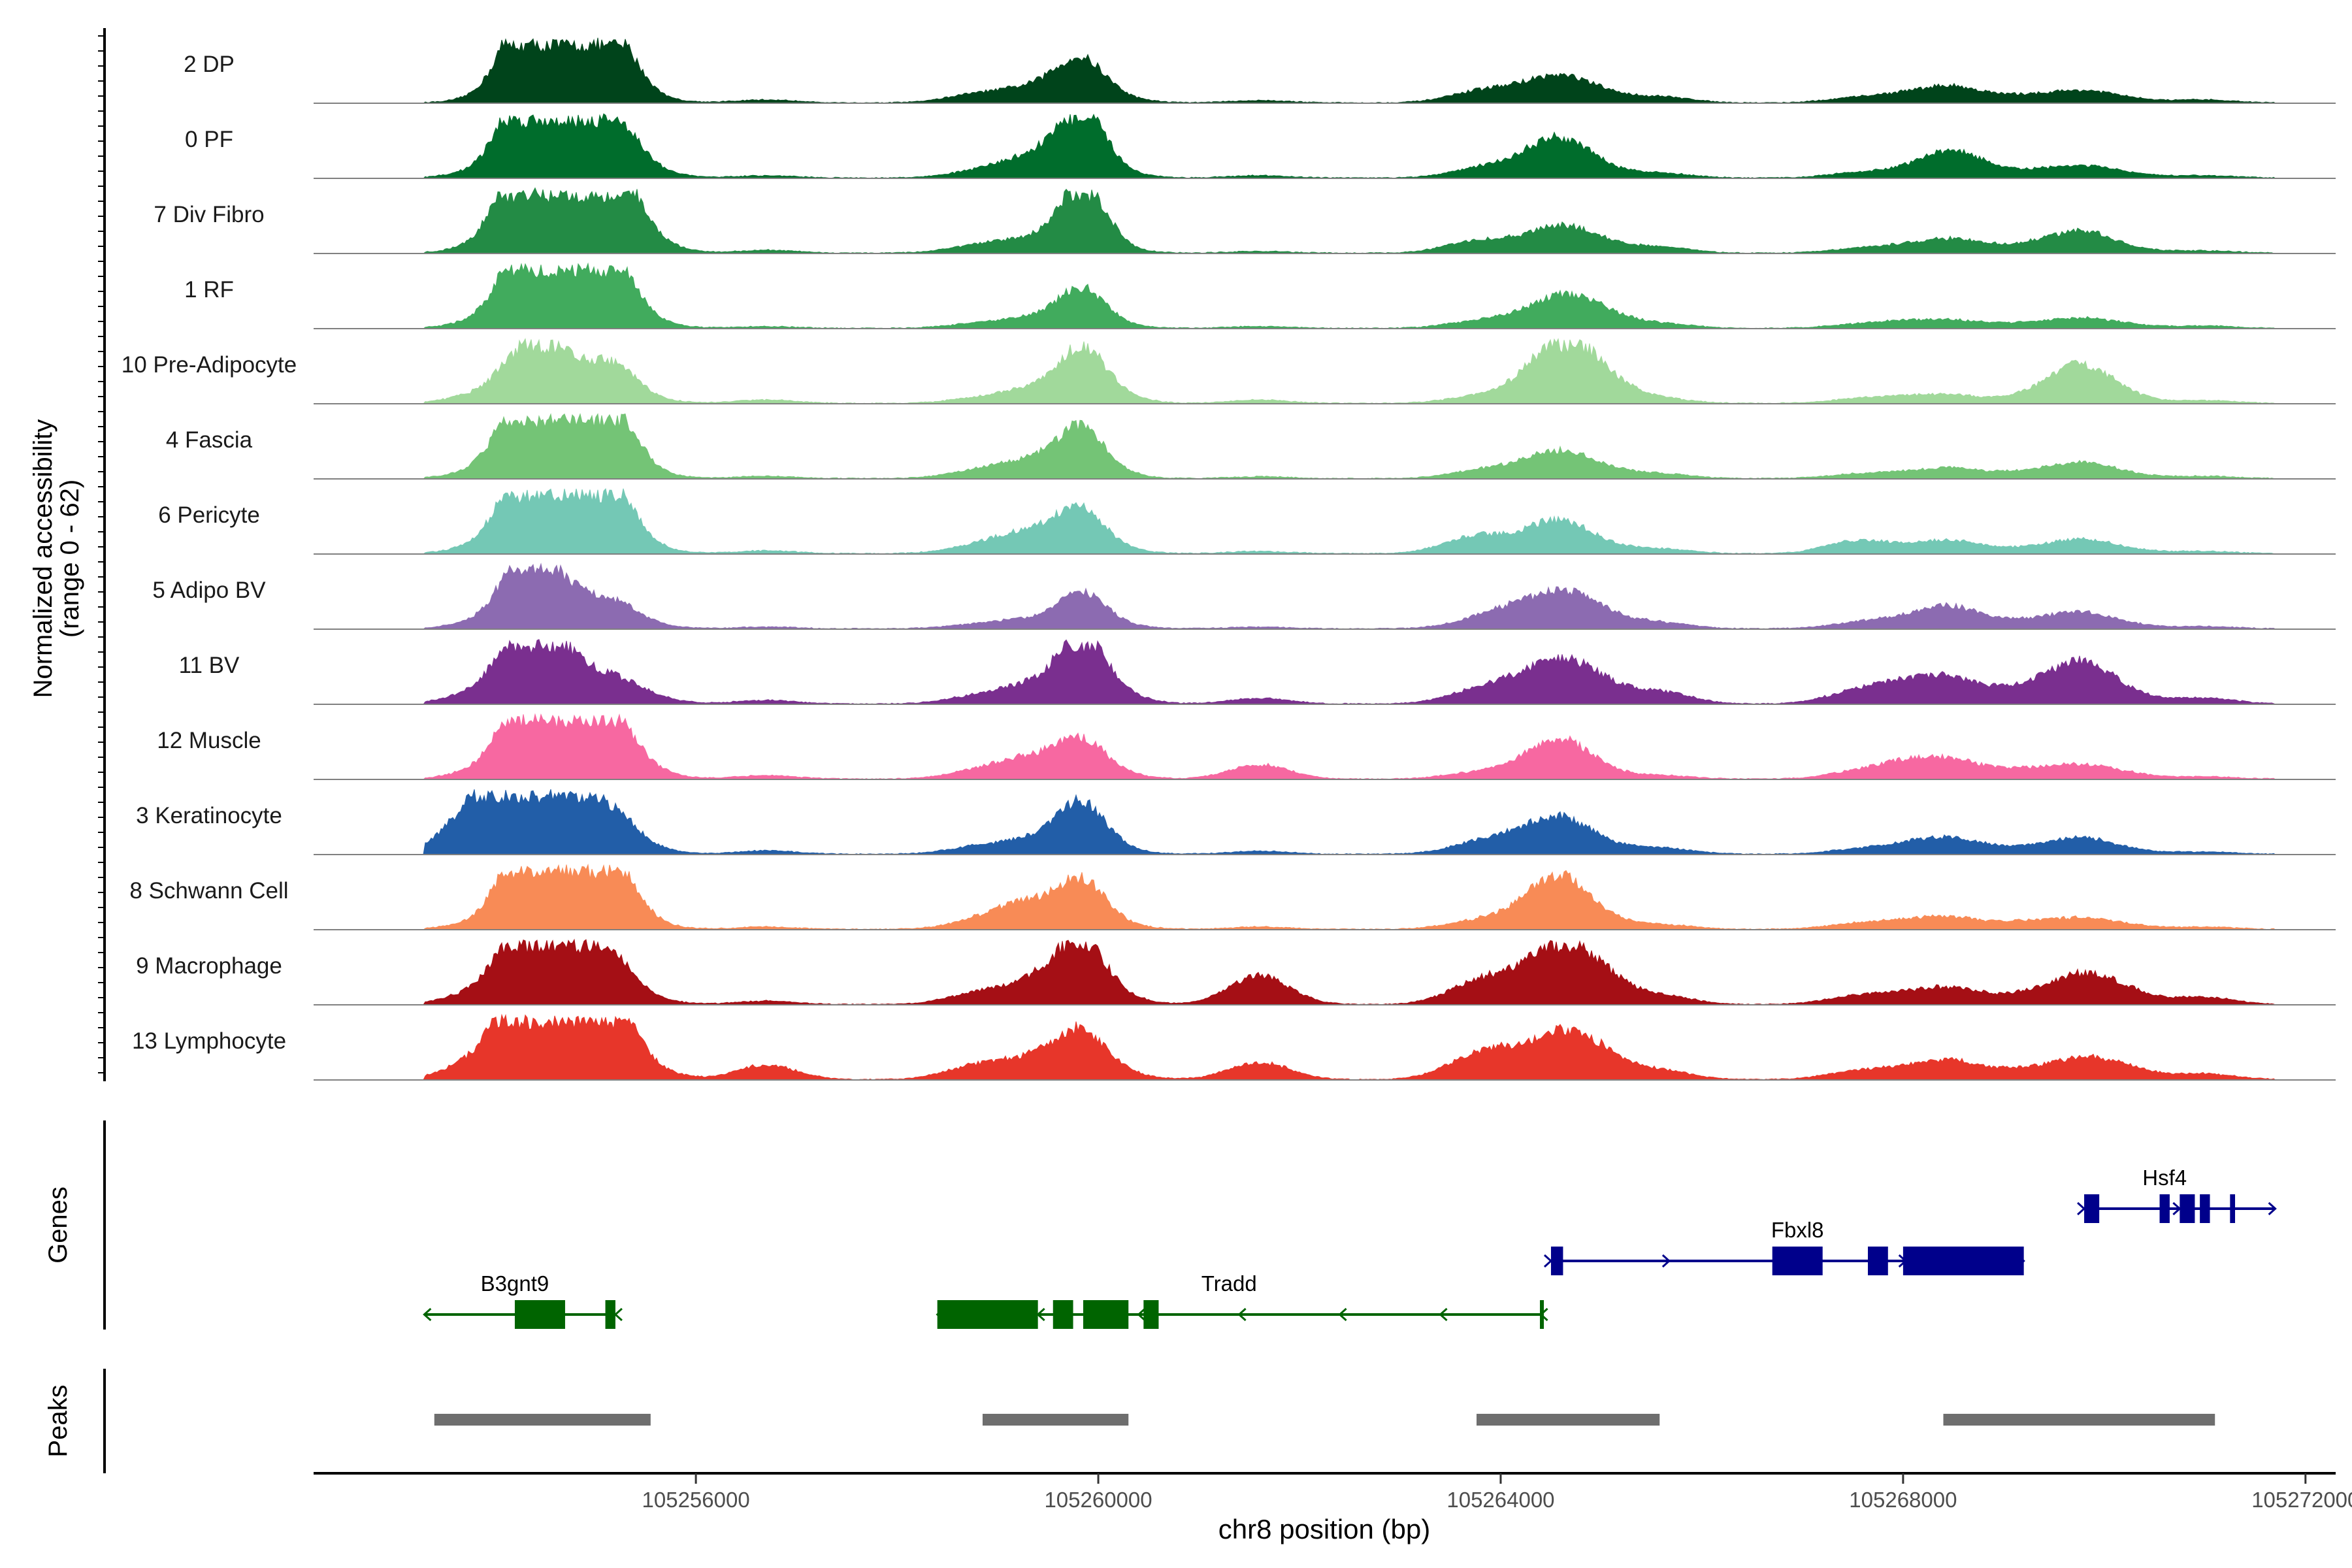 This screenshot has width=2352, height=1568. I want to click on peaks-panel: Peaks, so click(1129, 1421).